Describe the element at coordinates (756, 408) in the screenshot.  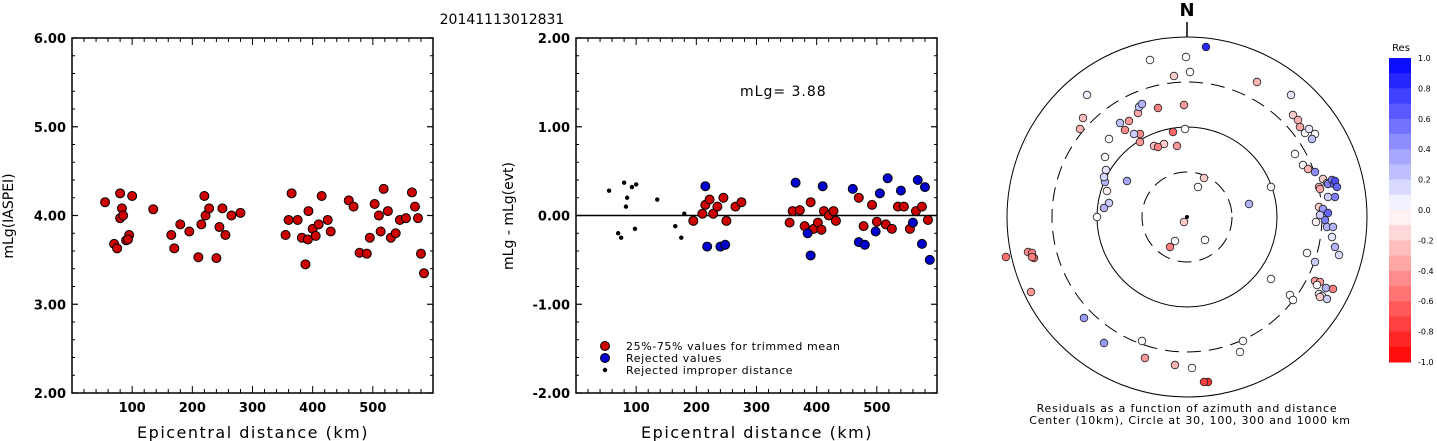
I see `x-tick-label: 300` at that location.